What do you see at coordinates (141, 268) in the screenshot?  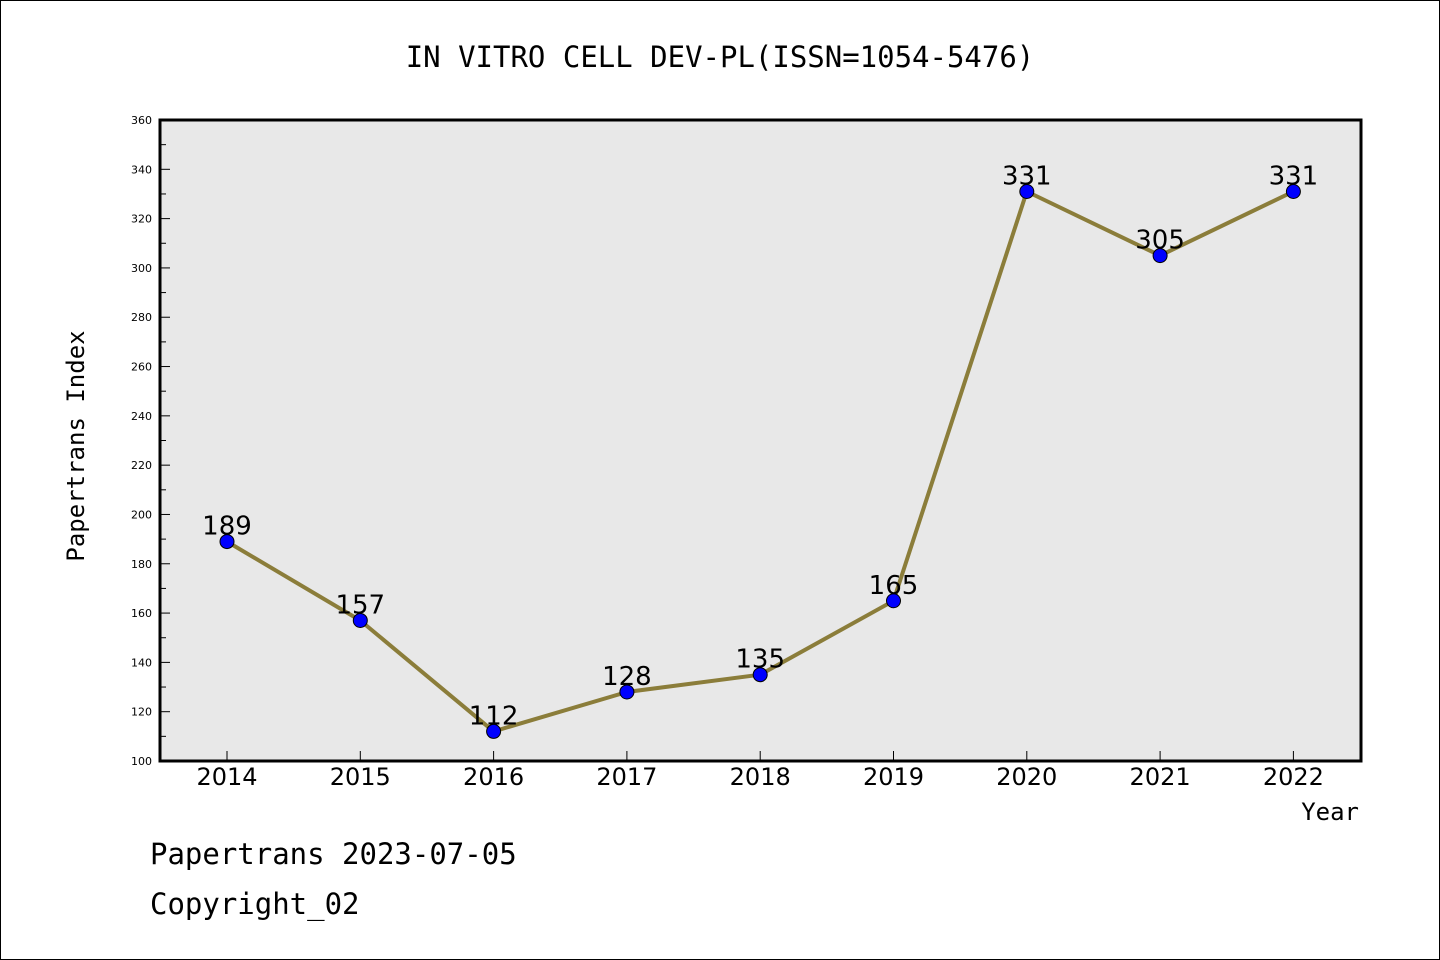 I see `y-tick-label: 300` at bounding box center [141, 268].